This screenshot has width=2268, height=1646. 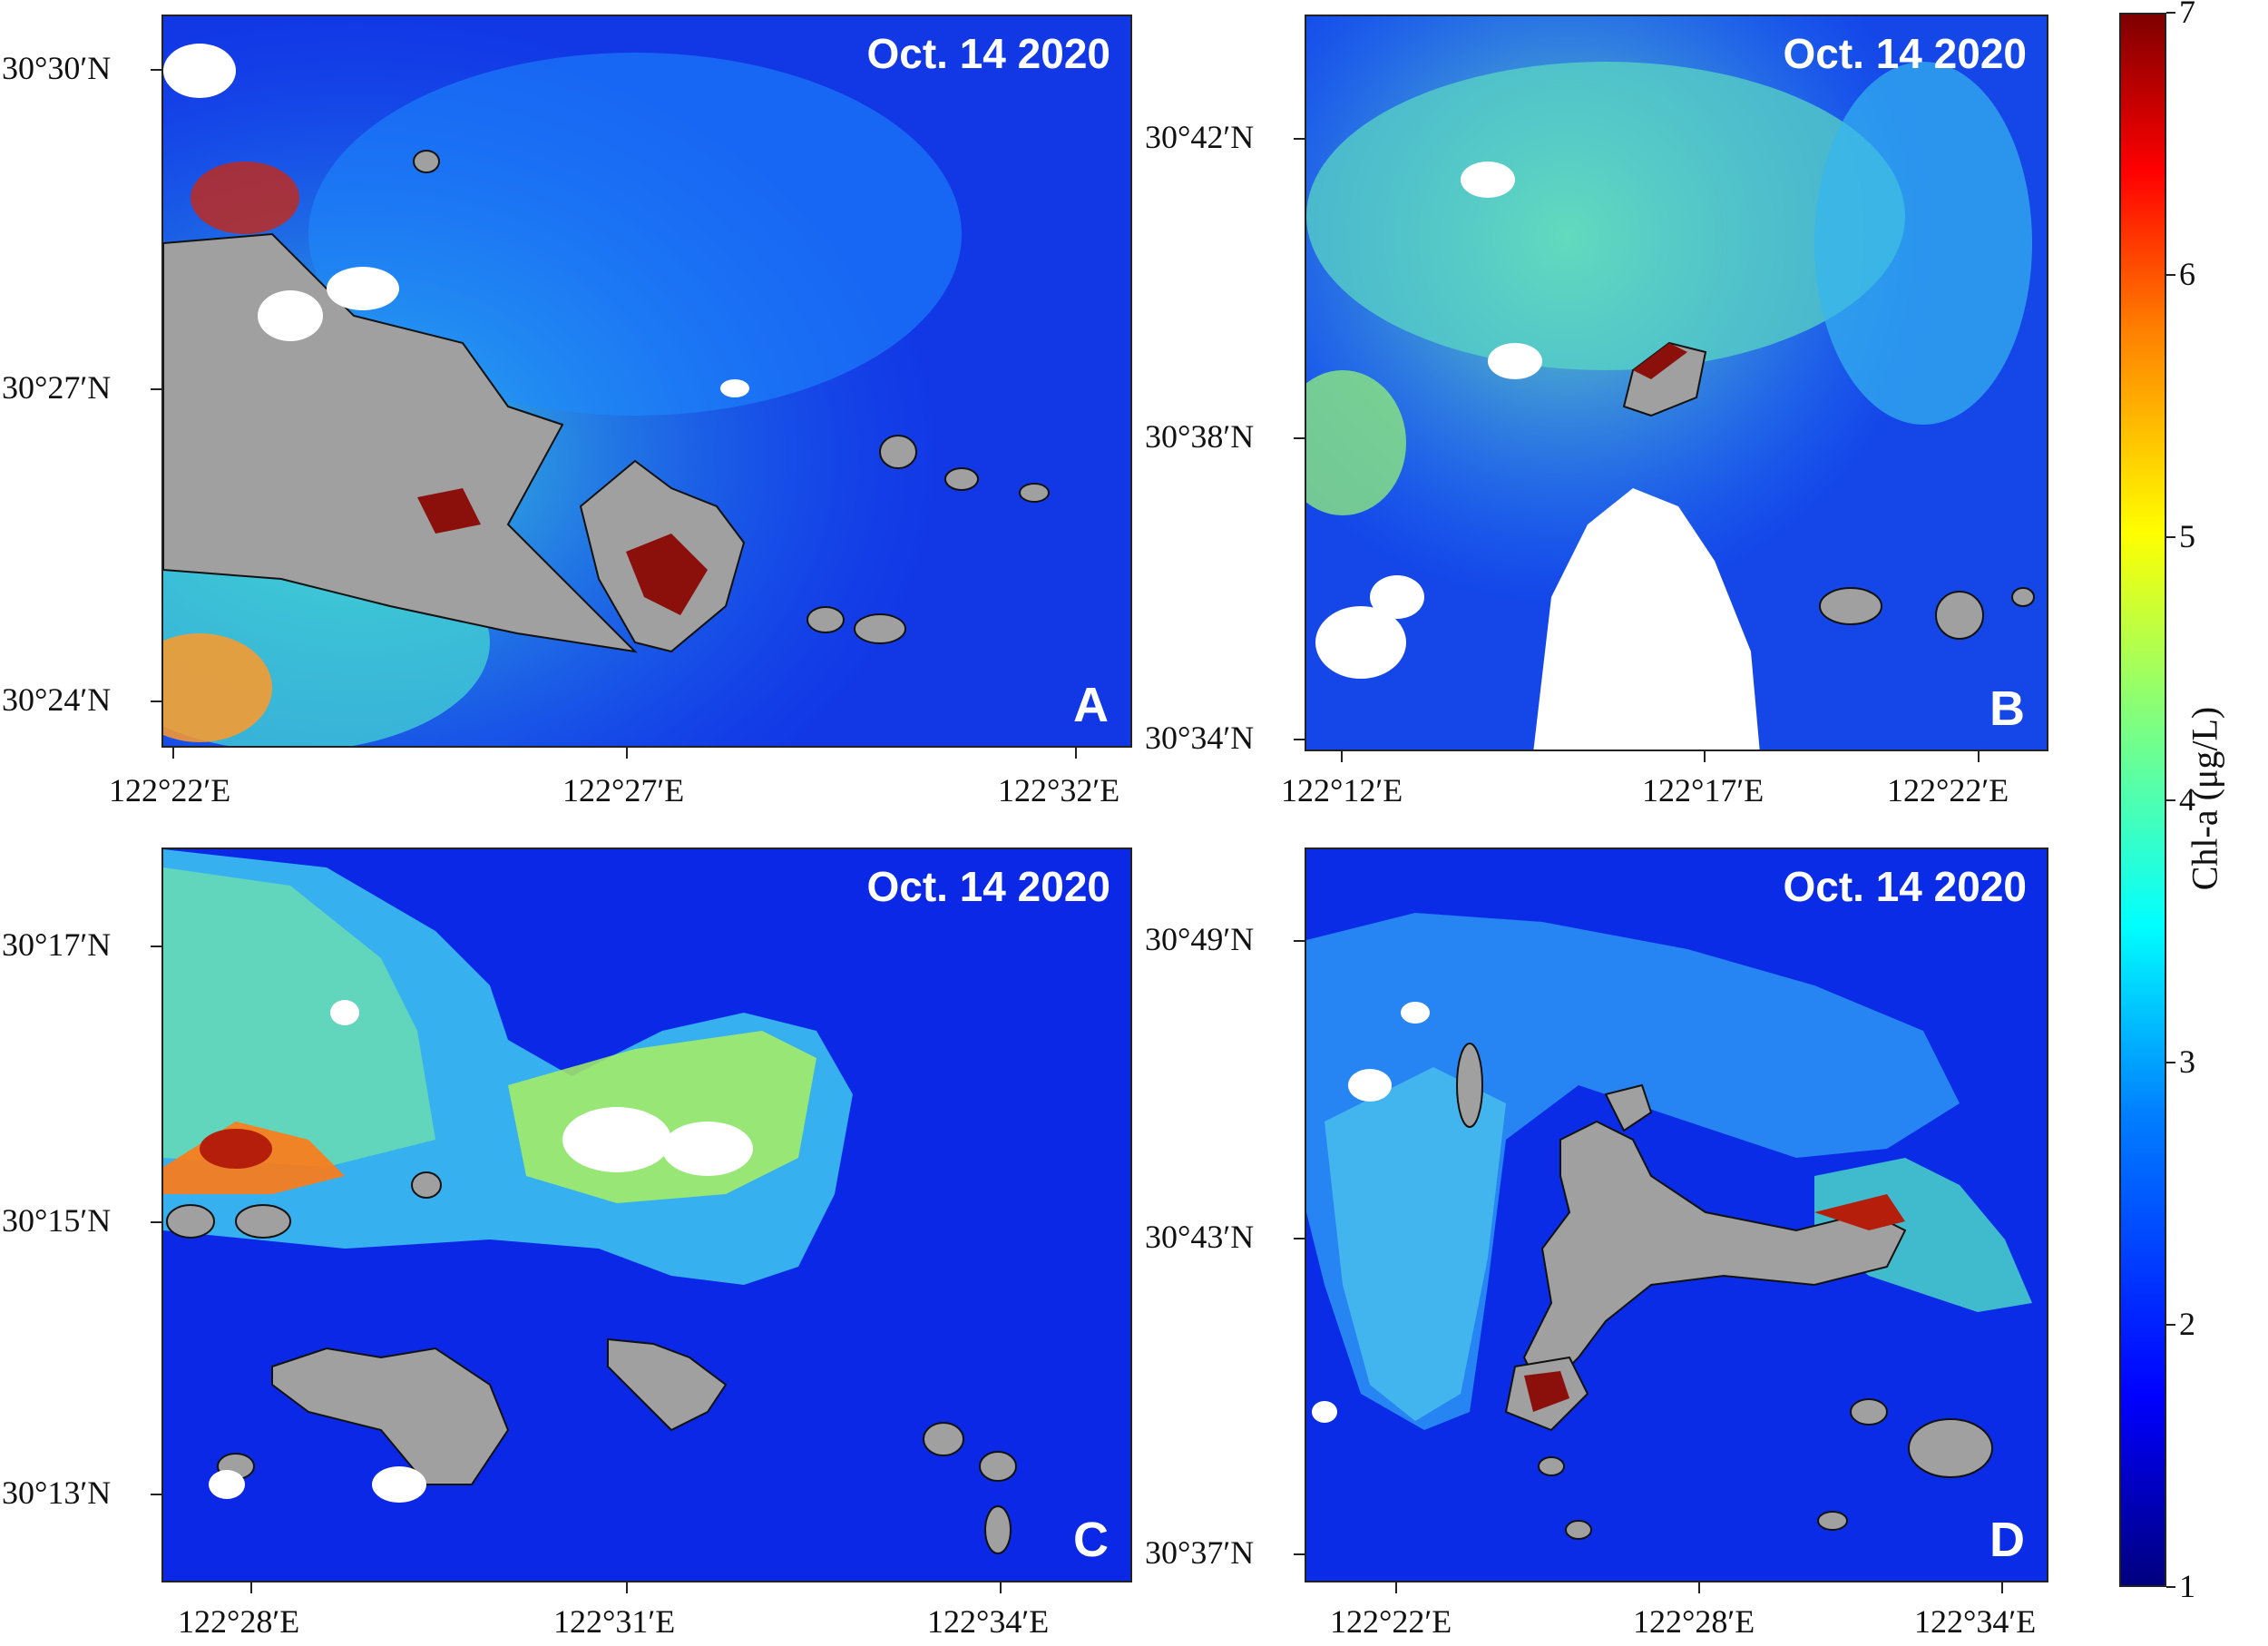 I want to click on panel-c-date: Oct. 14 2020, so click(x=988, y=886).